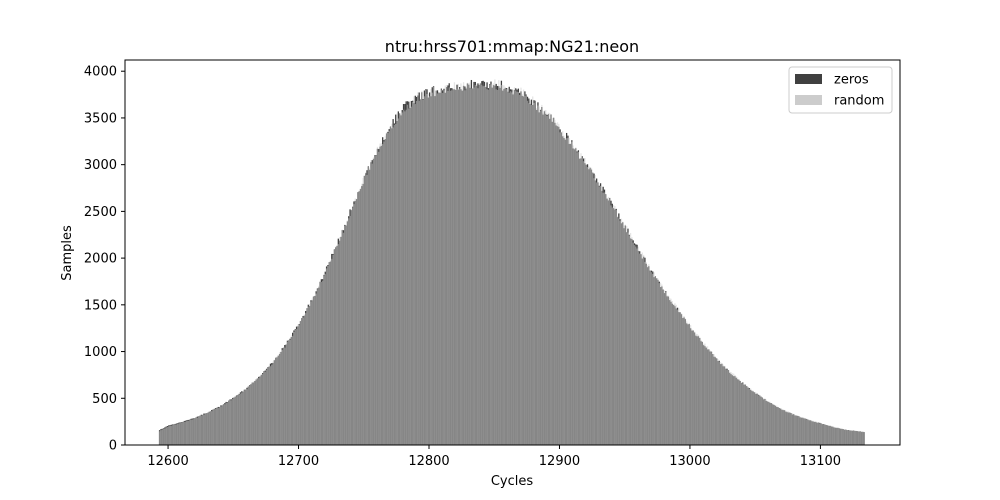 The image size is (1000, 500). What do you see at coordinates (820, 461) in the screenshot?
I see `x-tick-label: 13100` at bounding box center [820, 461].